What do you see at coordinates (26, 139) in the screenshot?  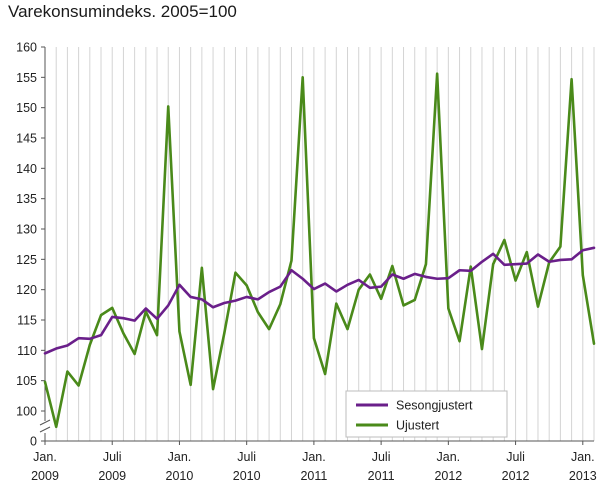 I see `y-tick-label: 145` at bounding box center [26, 139].